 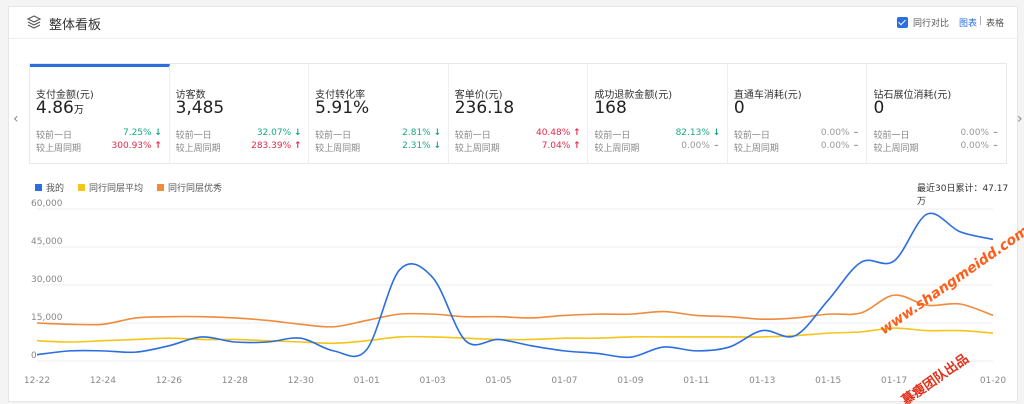 What do you see at coordinates (65, 95) in the screenshot?
I see `metric-title: 支付金额(元)` at bounding box center [65, 95].